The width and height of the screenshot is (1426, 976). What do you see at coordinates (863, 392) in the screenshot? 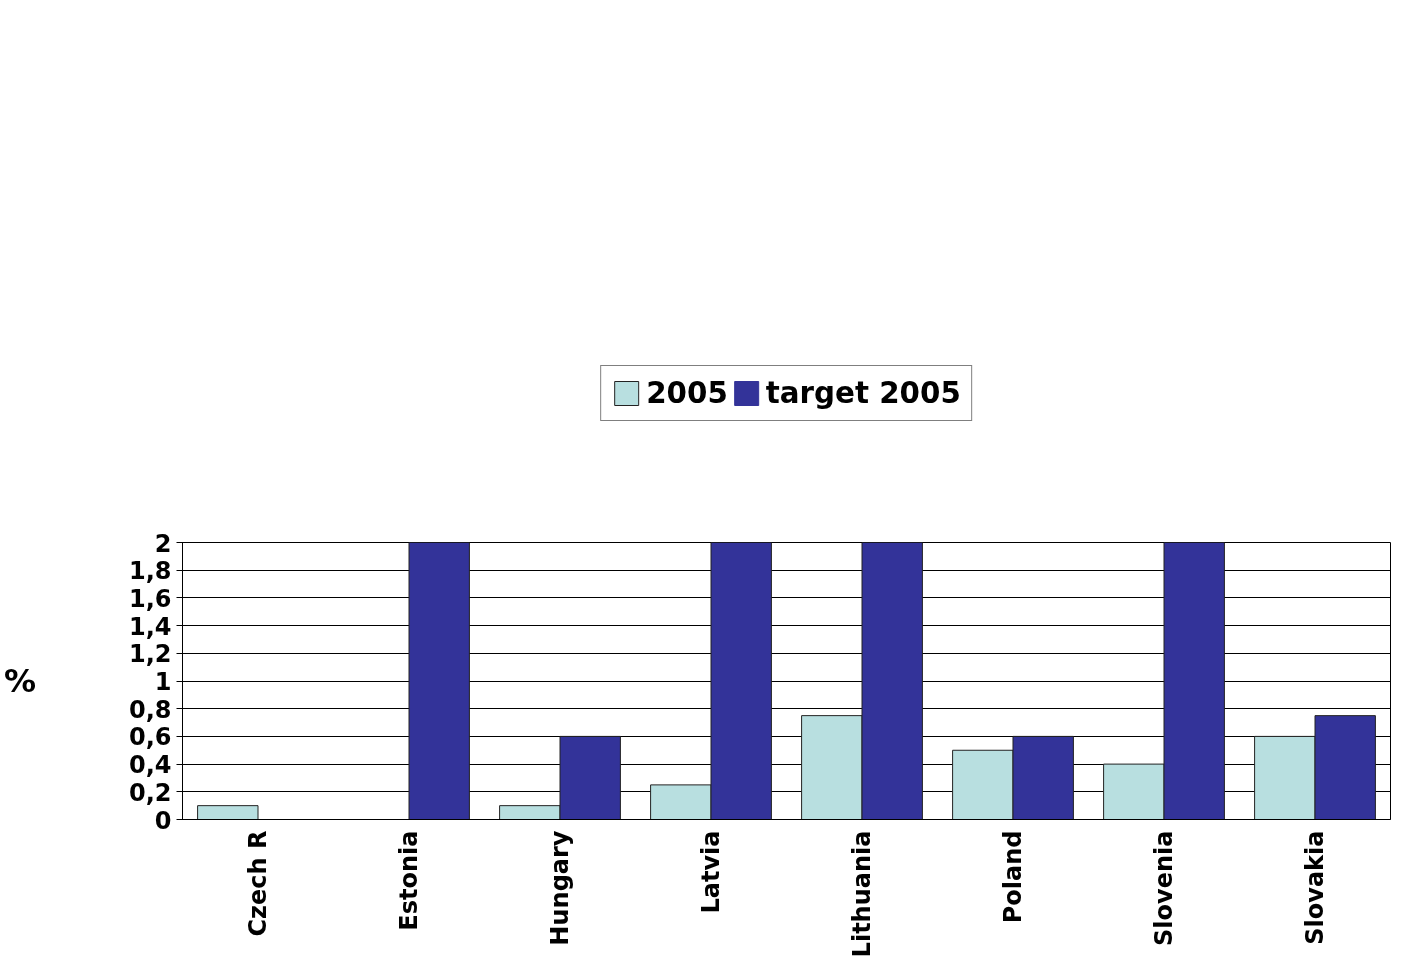
I see `legend-label: target 2005` at bounding box center [863, 392].